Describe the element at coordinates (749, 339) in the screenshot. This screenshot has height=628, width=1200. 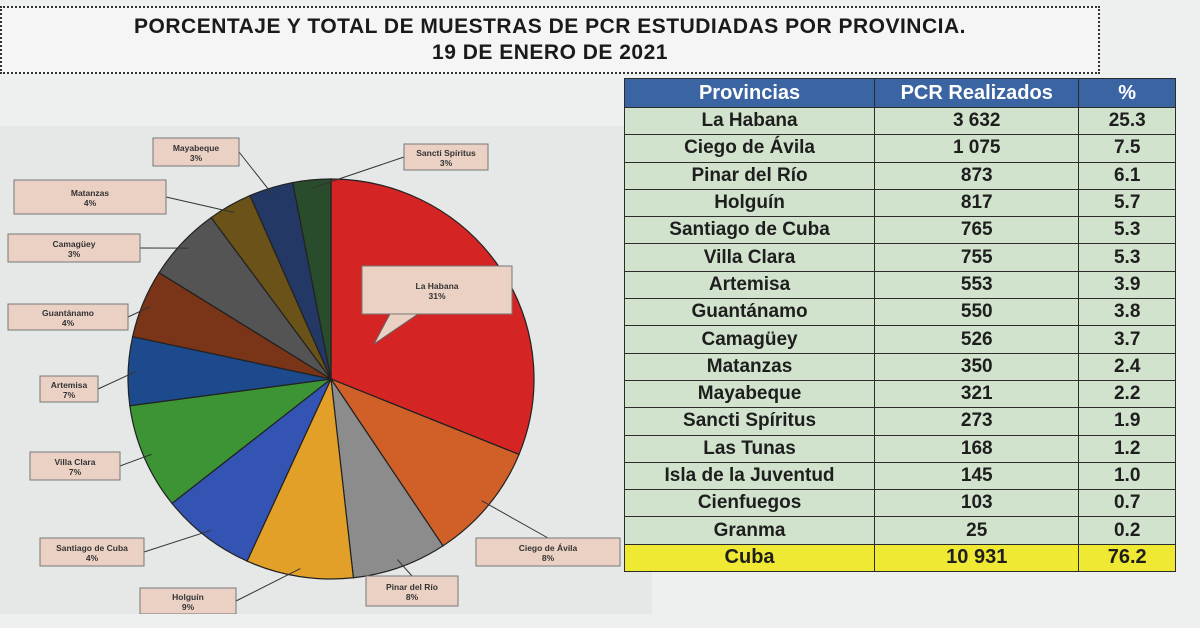
I see `cell-province: Camagüey` at that location.